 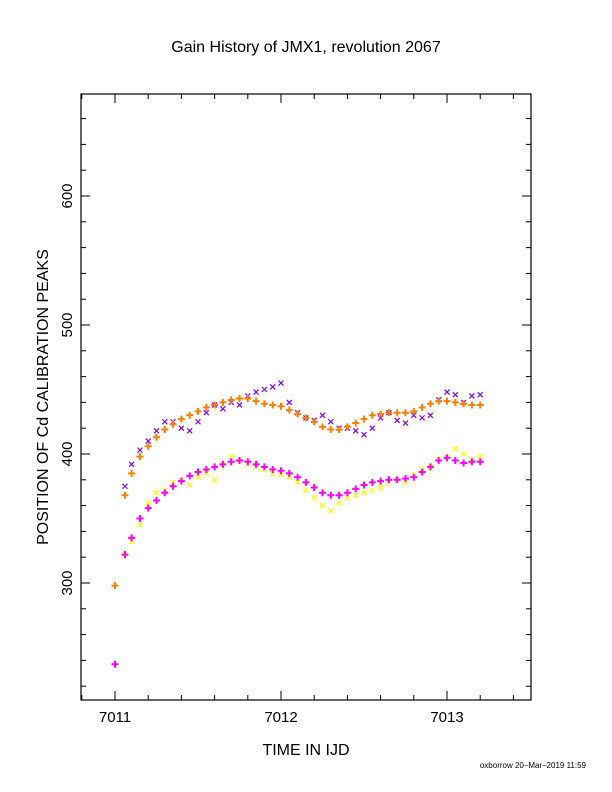 I want to click on x-axis-label: TIME IN IJD, so click(x=305, y=750).